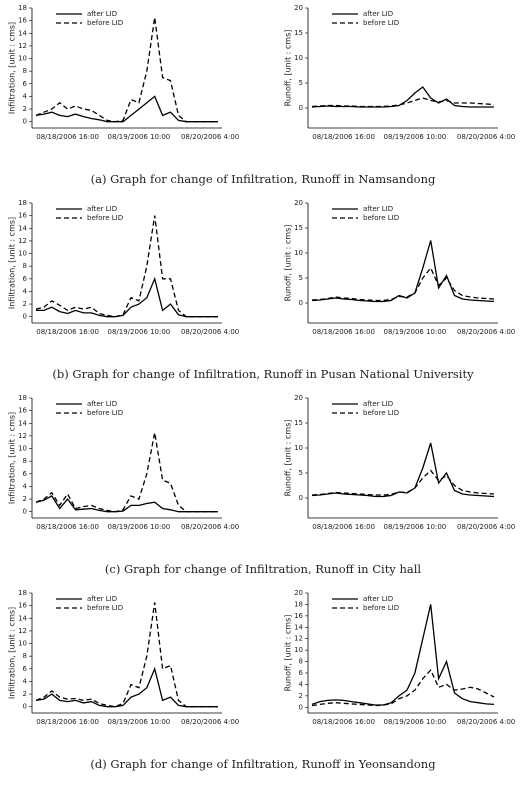 The image size is (527, 785). I want to click on y-tick-label: 5, so click(301, 83).